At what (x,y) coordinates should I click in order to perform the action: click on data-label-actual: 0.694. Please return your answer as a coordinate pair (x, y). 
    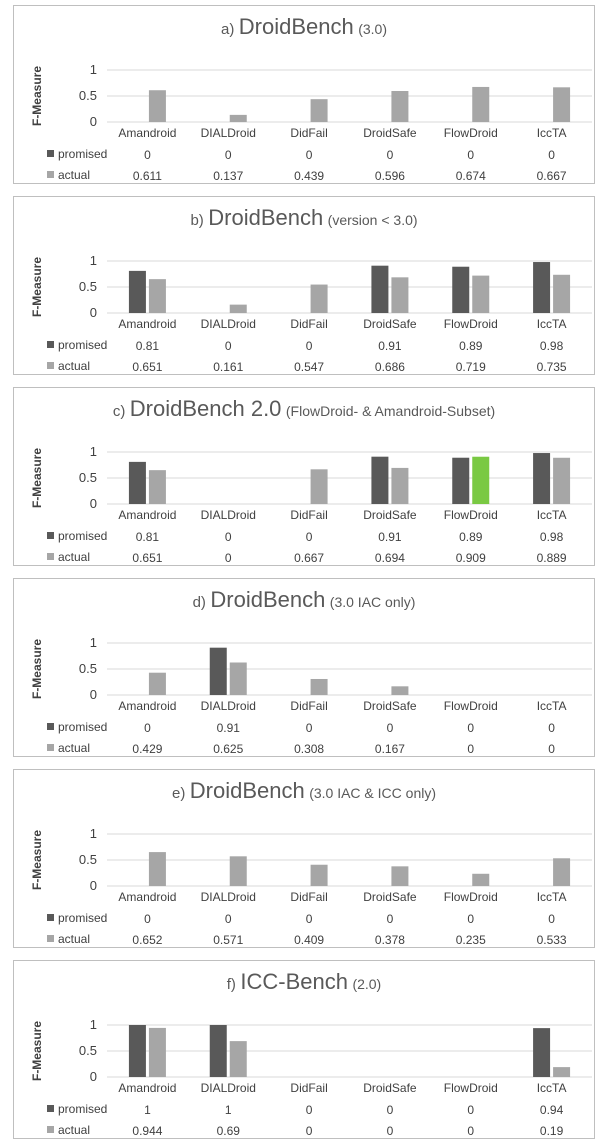
    Looking at the image, I should click on (390, 558).